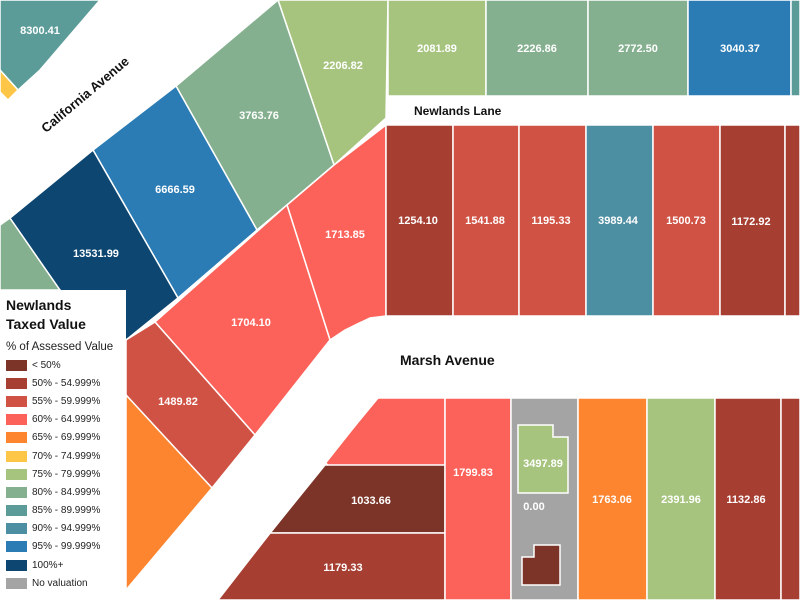 This screenshot has height=600, width=800. What do you see at coordinates (371, 501) in the screenshot?
I see `parcel-label: 1033.66` at bounding box center [371, 501].